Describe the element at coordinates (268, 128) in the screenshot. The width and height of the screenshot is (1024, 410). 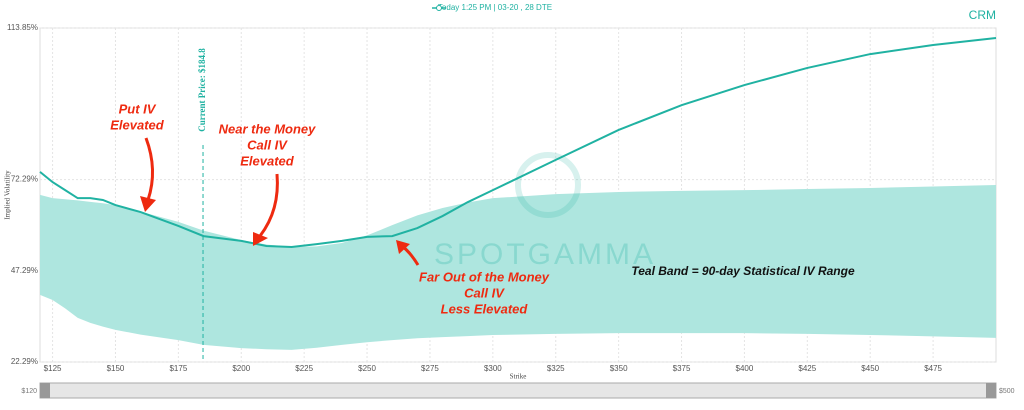
I see `annotation: Near the Money` at that location.